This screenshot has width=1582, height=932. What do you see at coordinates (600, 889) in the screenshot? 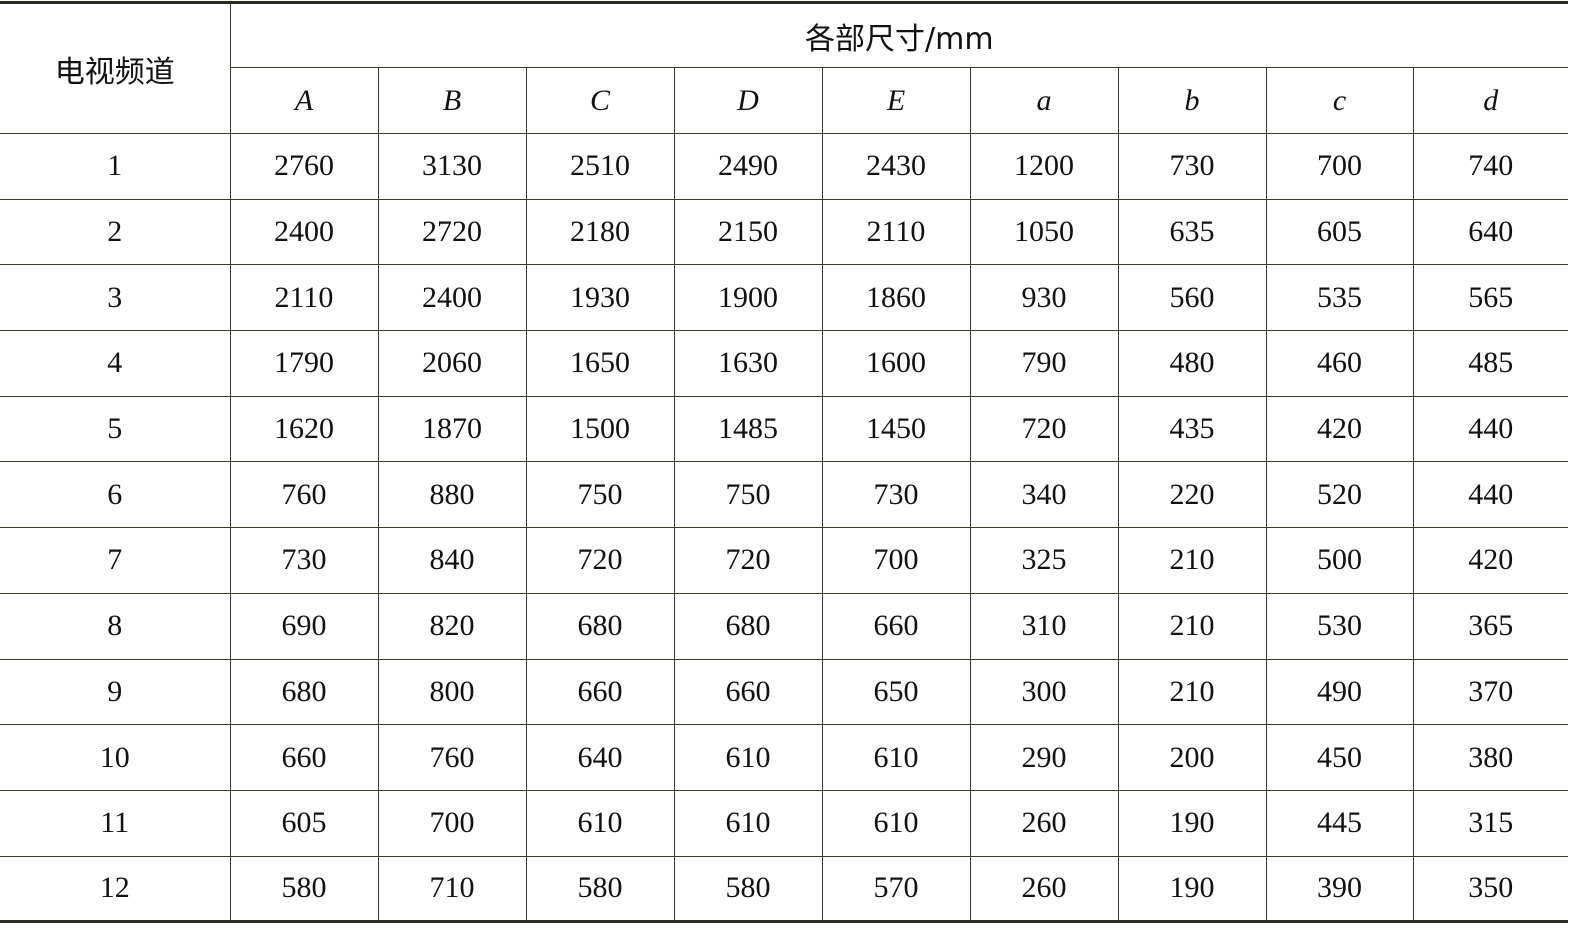
I see `value-cell-C: 580` at bounding box center [600, 889].